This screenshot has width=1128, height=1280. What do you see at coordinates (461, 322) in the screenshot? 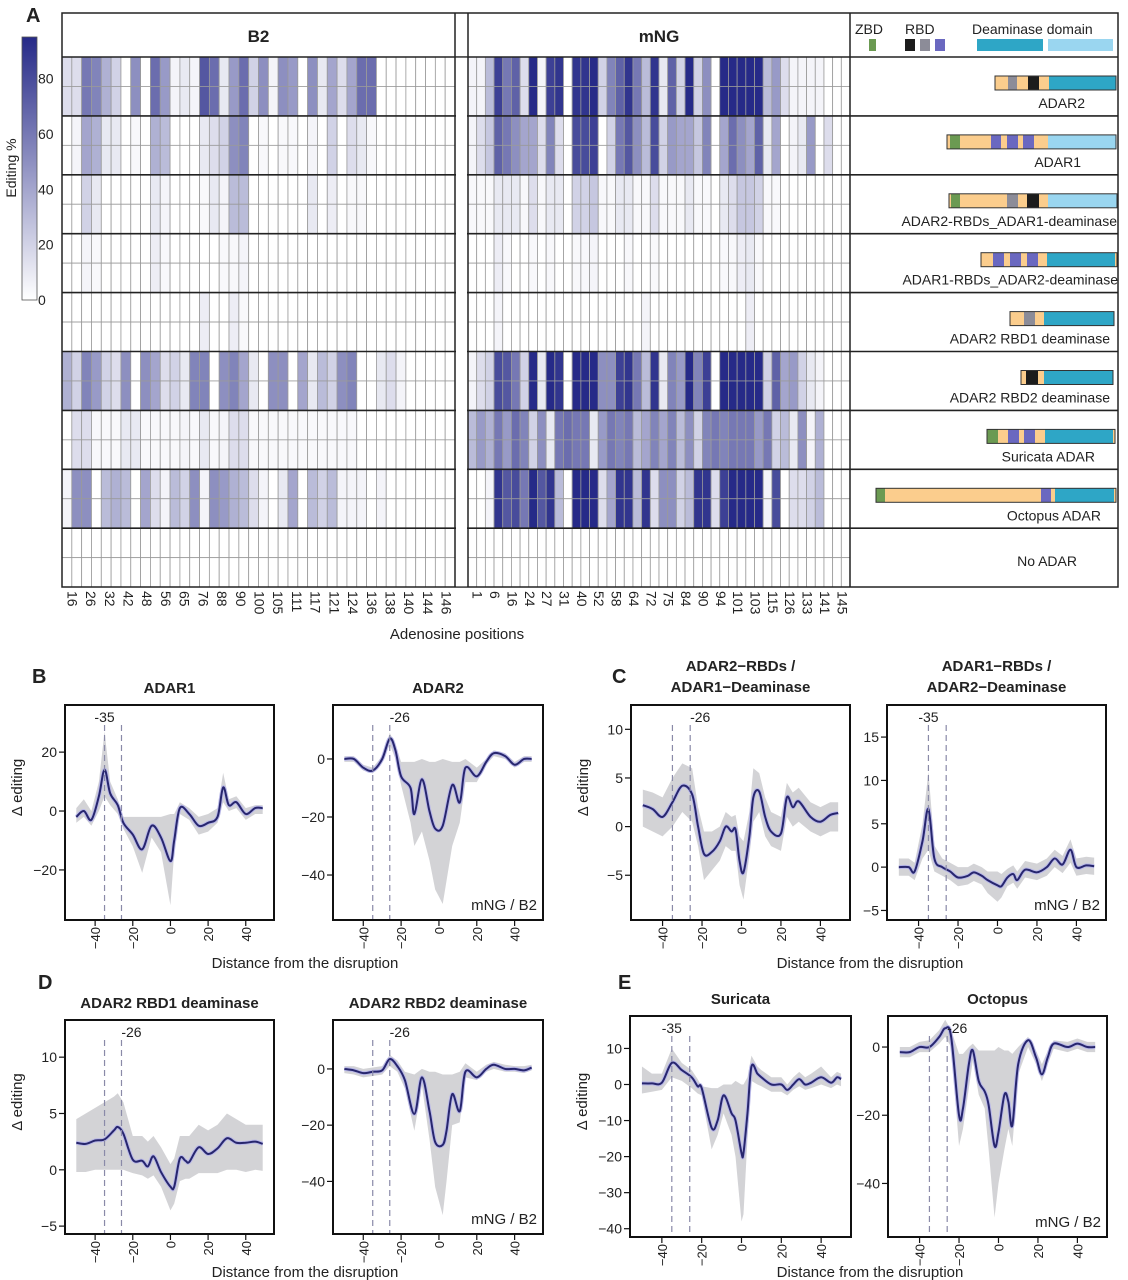
I see `group-gap` at bounding box center [461, 322].